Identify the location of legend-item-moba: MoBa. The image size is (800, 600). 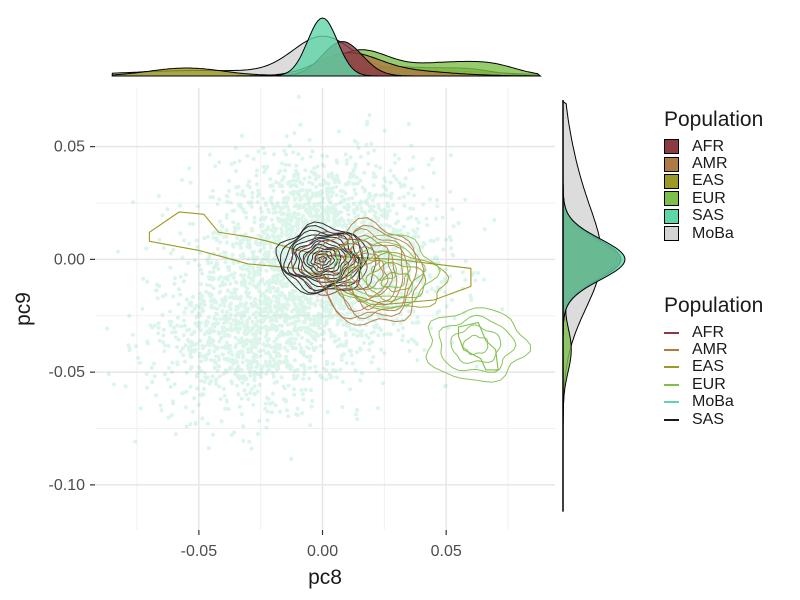
(713, 402).